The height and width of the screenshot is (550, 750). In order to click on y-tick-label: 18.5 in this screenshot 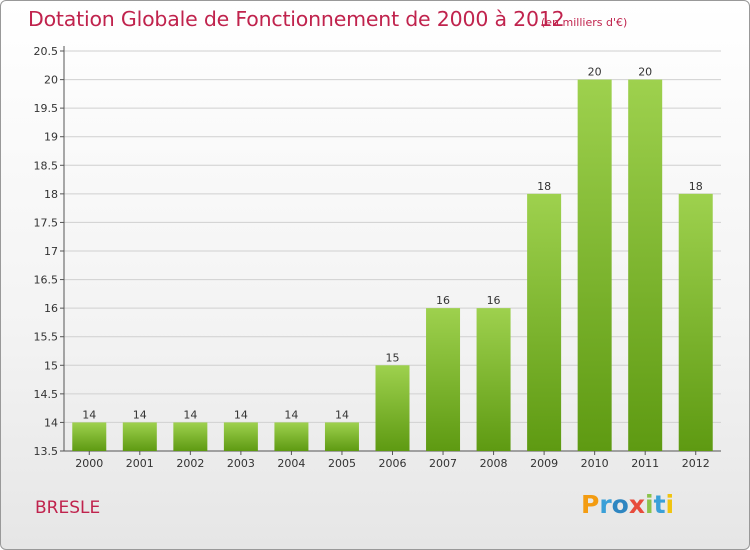, I will do `click(46, 165)`.